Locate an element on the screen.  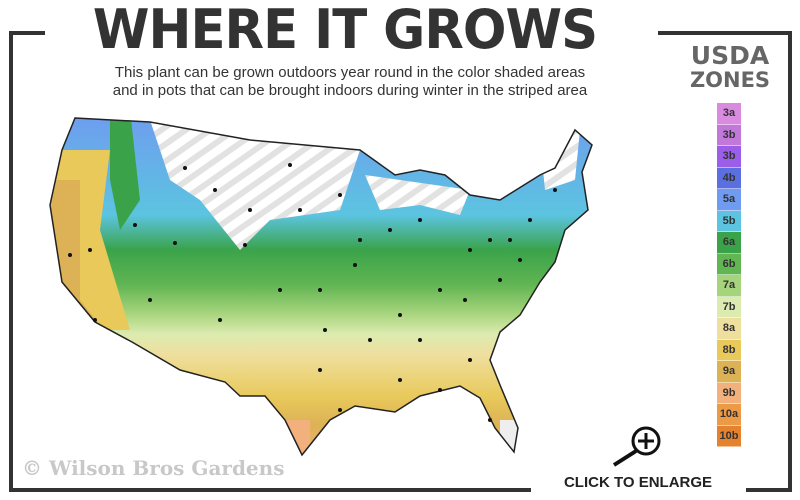
legend-title: USDA ZONES is located at coordinates (730, 66).